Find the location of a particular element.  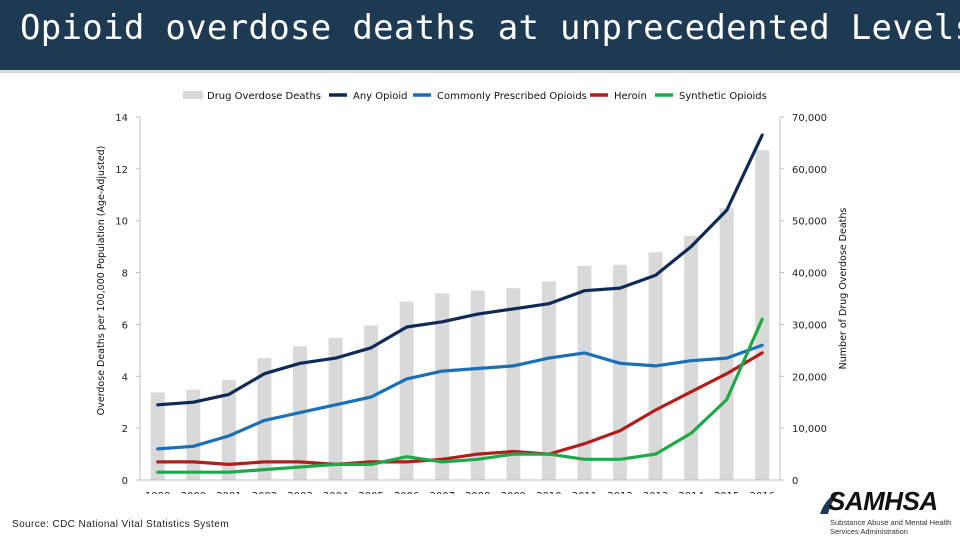

x-tick-label: 2000 is located at coordinates (193, 492).